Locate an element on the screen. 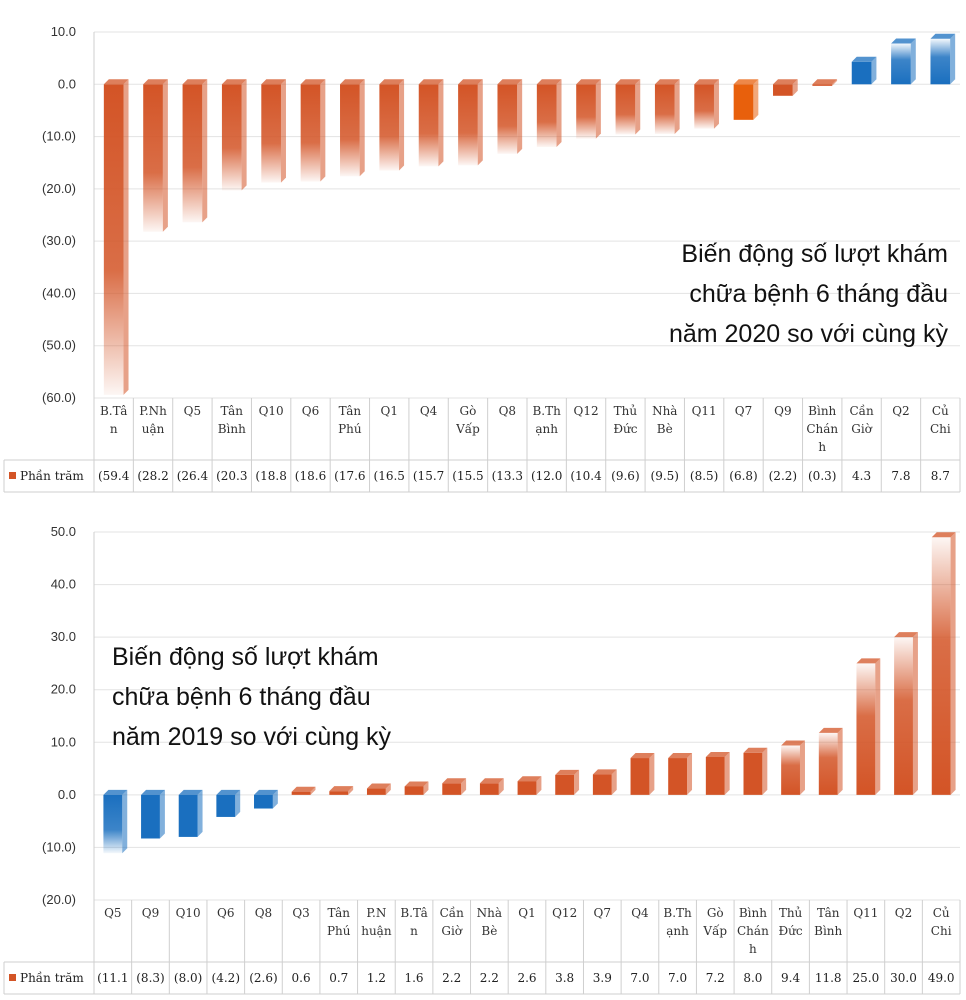  data-label: (10.4 is located at coordinates (586, 476).